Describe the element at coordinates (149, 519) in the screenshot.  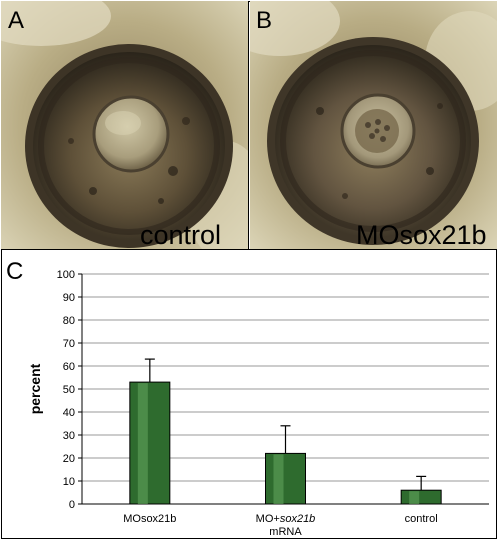
I see `x-tick-label: MOsox21b` at that location.